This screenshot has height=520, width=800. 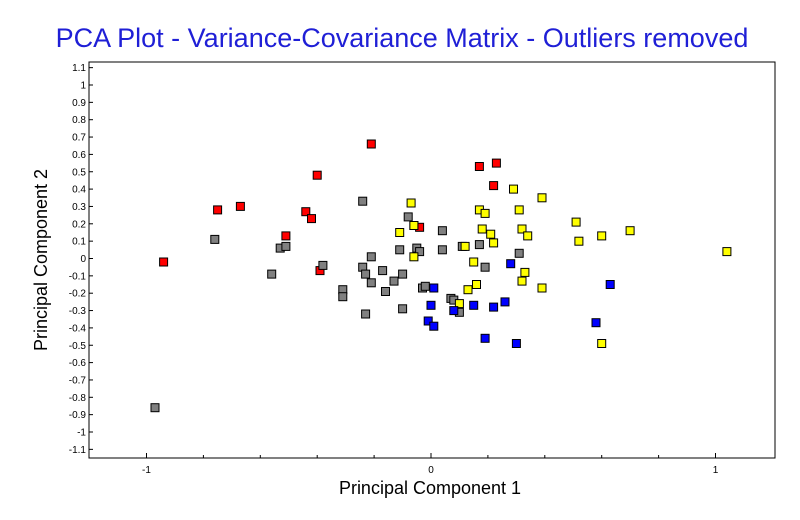 I want to click on y-tick-label: 0.6, so click(x=79, y=155).